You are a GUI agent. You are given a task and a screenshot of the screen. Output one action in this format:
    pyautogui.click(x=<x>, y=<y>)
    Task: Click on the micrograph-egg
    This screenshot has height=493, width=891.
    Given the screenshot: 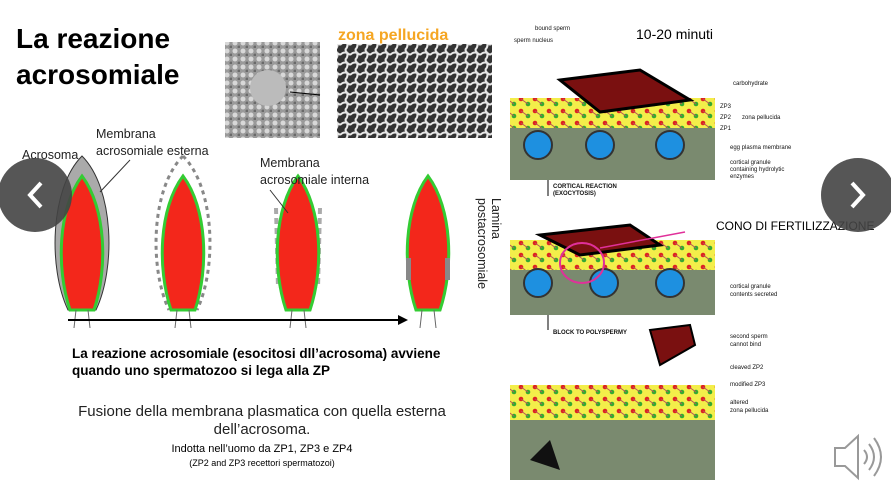 What is the action you would take?
    pyautogui.click(x=268, y=88)
    